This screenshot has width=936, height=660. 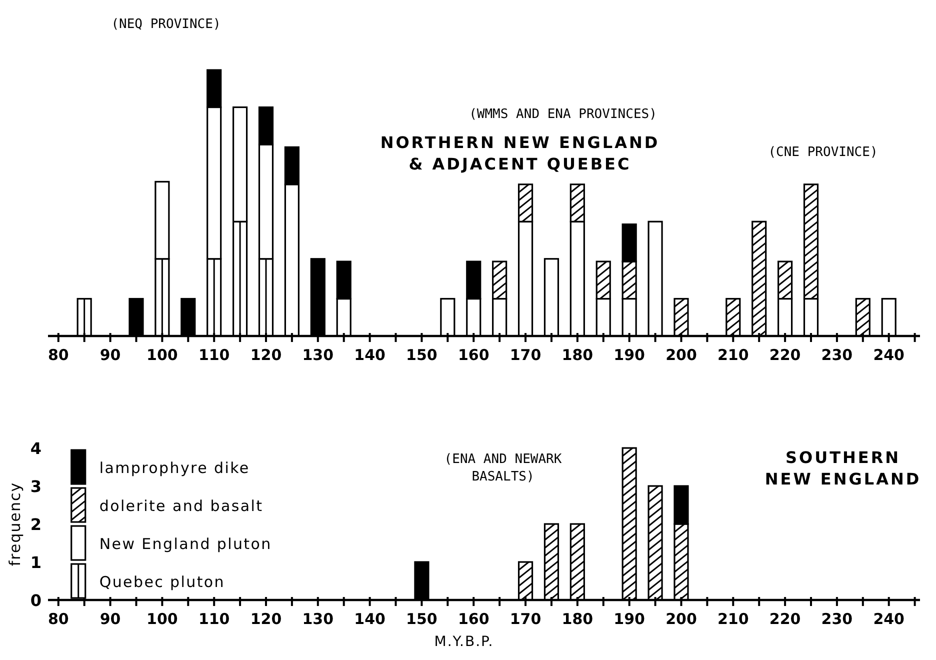 I want to click on y-tick-label: 0, so click(x=36, y=600).